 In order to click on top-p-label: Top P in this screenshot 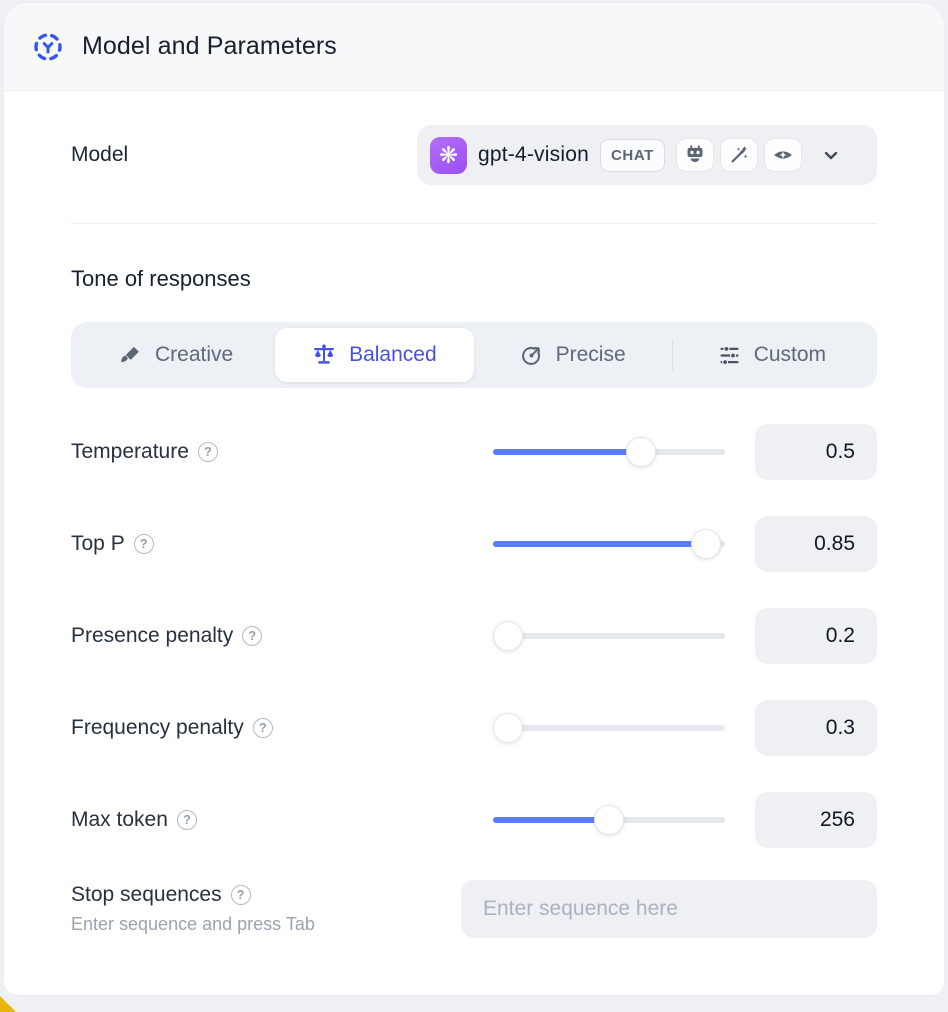, I will do `click(98, 543)`.